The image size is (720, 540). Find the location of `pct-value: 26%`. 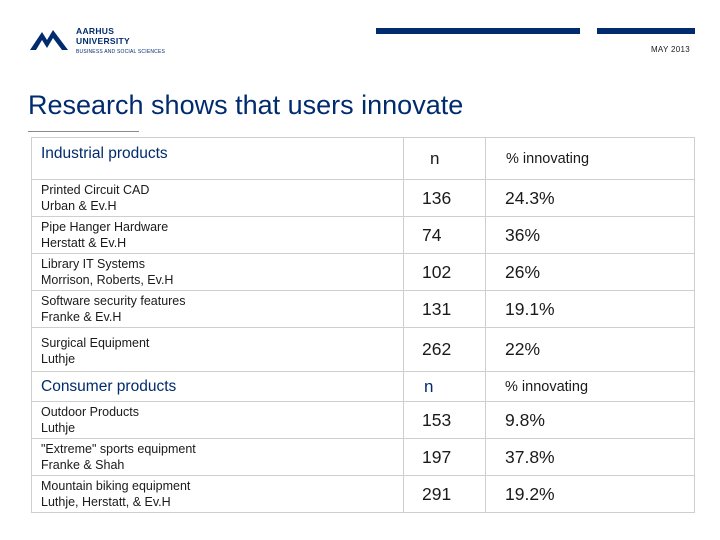

pct-value: 26% is located at coordinates (590, 272).